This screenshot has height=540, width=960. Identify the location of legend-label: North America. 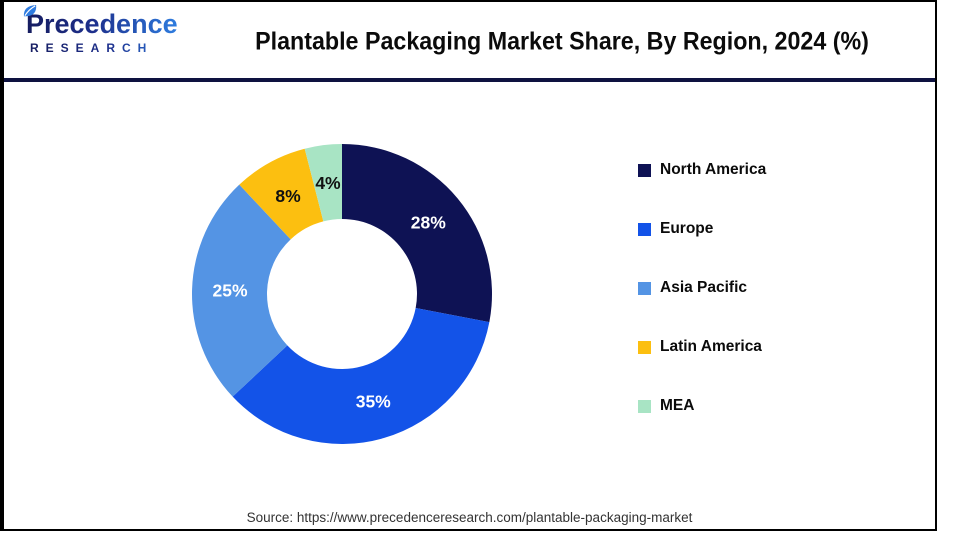
(713, 169).